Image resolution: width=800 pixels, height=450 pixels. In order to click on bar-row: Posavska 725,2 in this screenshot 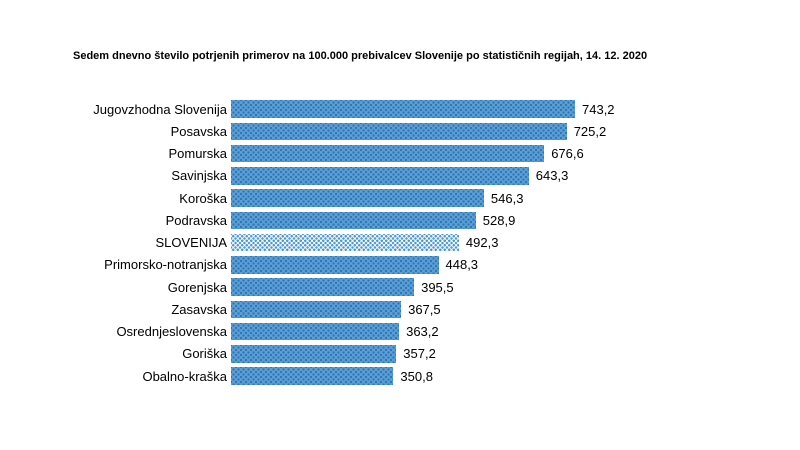, I will do `click(340, 131)`.